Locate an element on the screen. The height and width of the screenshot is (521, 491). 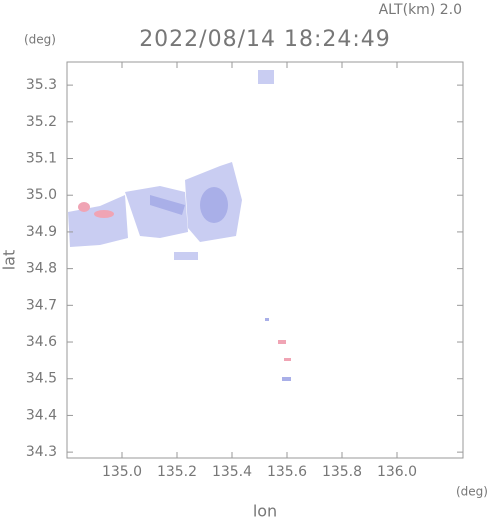
y-tick-label: 35.0 is located at coordinates (41, 195).